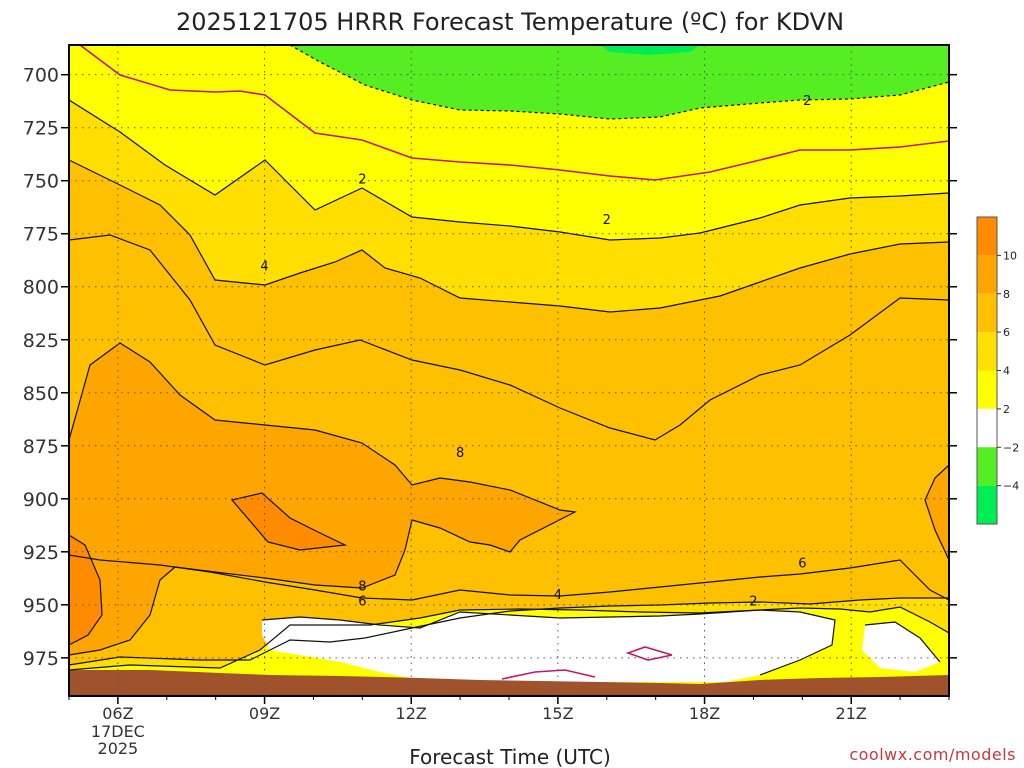 The height and width of the screenshot is (768, 1024). What do you see at coordinates (557, 713) in the screenshot?
I see `x-tick-label: 15Z` at bounding box center [557, 713].